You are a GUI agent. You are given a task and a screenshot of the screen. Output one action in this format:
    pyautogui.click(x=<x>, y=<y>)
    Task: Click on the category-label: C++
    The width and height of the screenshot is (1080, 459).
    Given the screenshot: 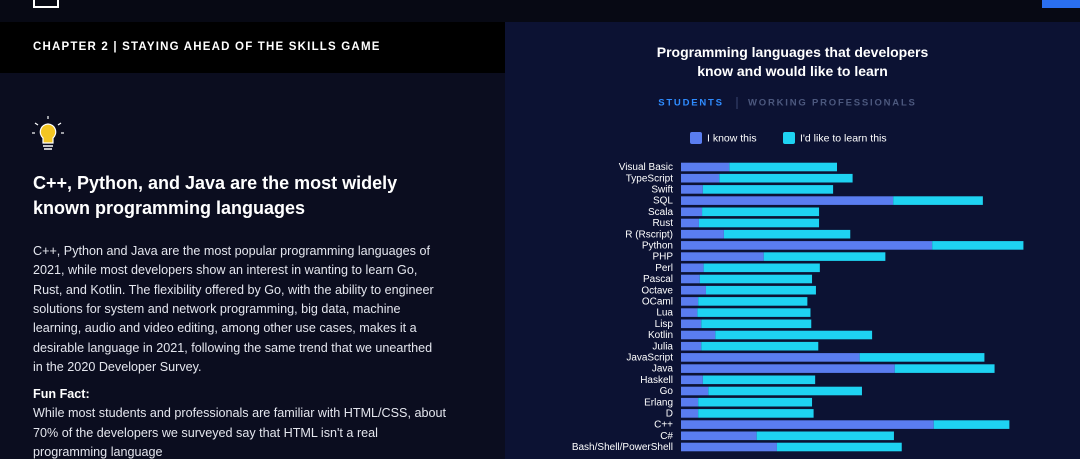 What is the action you would take?
    pyautogui.click(x=663, y=425)
    